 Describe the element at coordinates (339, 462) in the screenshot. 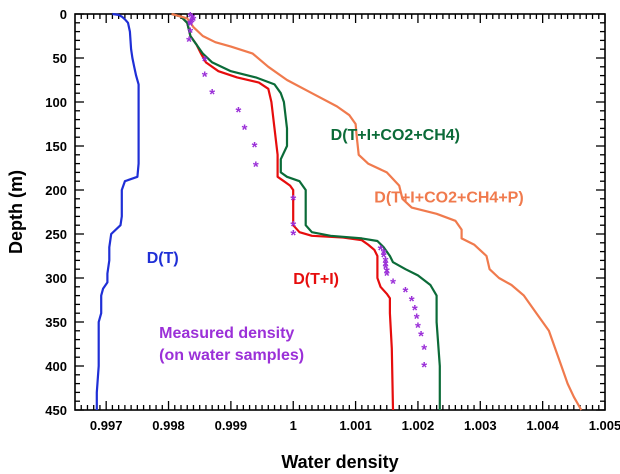

I see `x-axis-title: Water density` at that location.